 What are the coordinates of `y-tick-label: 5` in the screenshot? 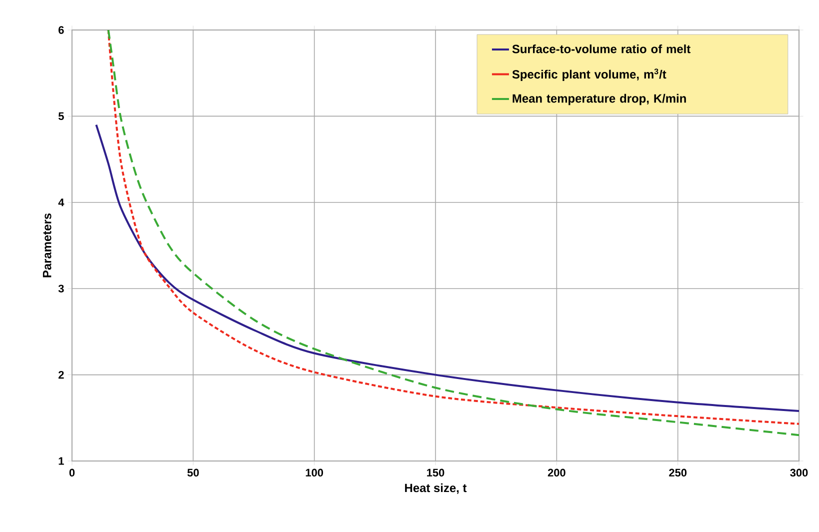 It's located at (61, 116).